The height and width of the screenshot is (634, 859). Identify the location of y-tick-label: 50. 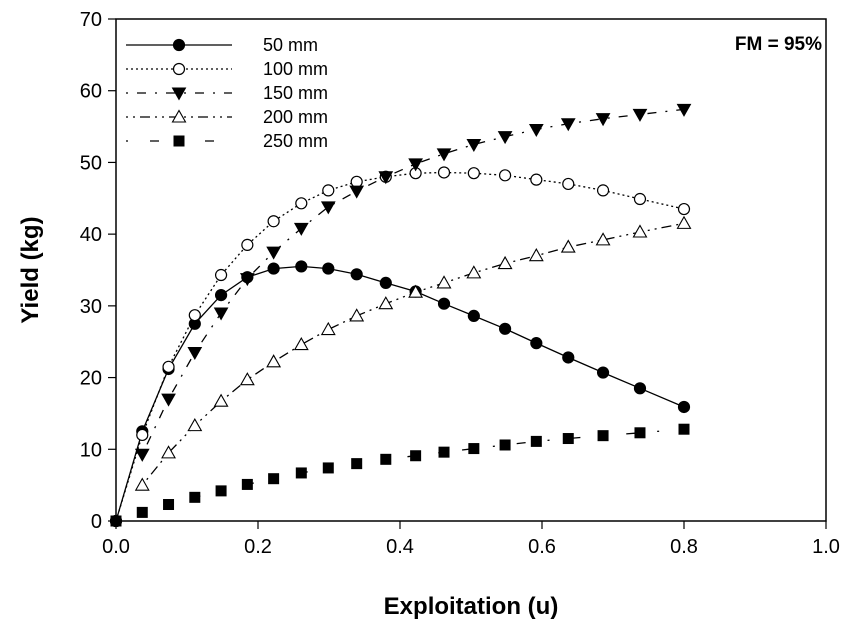
(91, 163).